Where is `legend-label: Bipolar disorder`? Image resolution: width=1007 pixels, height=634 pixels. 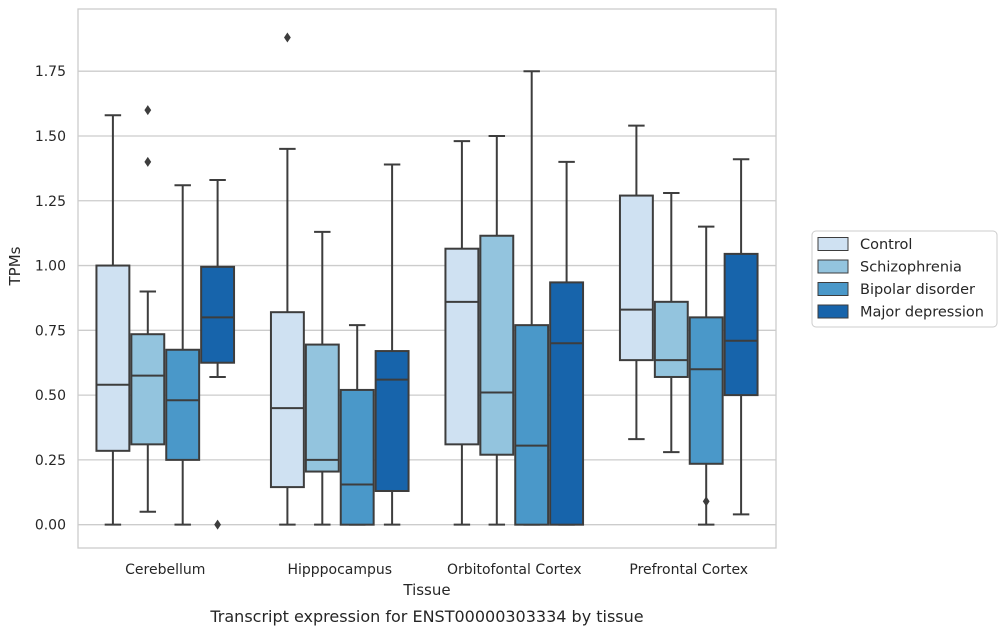 legend-label: Bipolar disorder is located at coordinates (917, 290).